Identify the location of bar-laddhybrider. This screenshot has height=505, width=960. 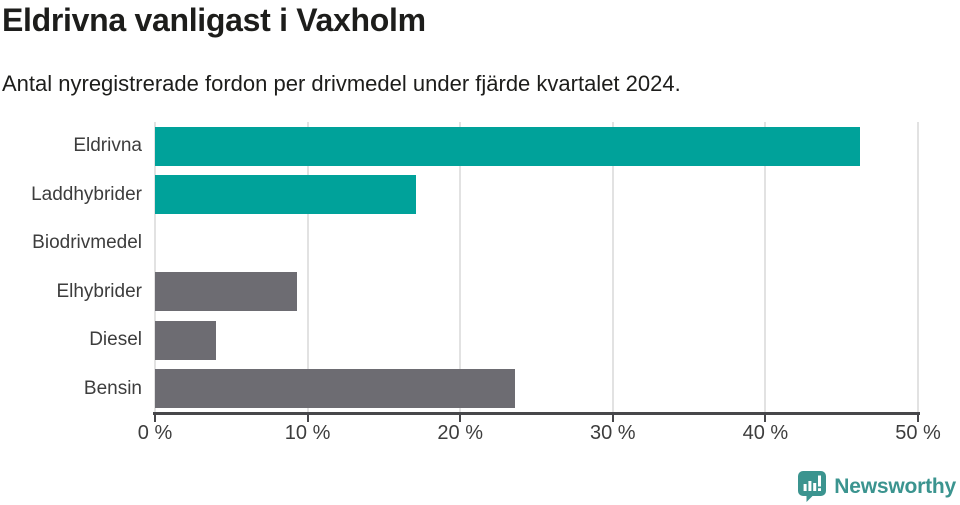
(285, 195).